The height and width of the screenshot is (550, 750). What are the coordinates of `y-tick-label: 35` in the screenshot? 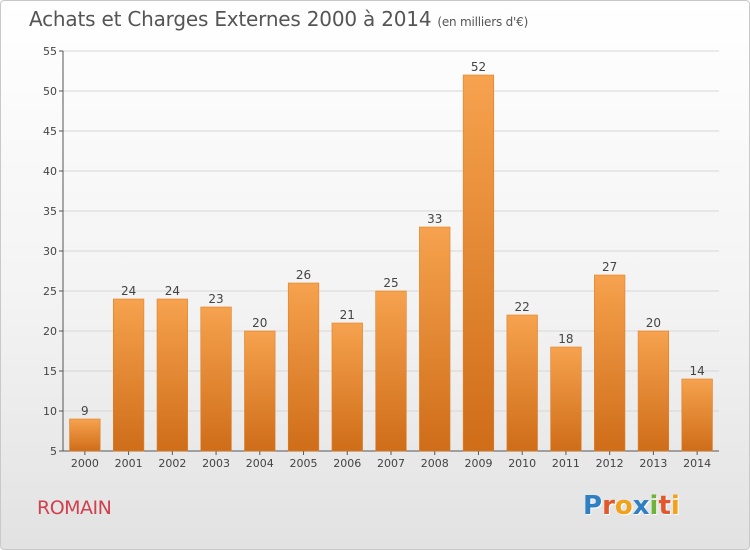 It's located at (50, 211).